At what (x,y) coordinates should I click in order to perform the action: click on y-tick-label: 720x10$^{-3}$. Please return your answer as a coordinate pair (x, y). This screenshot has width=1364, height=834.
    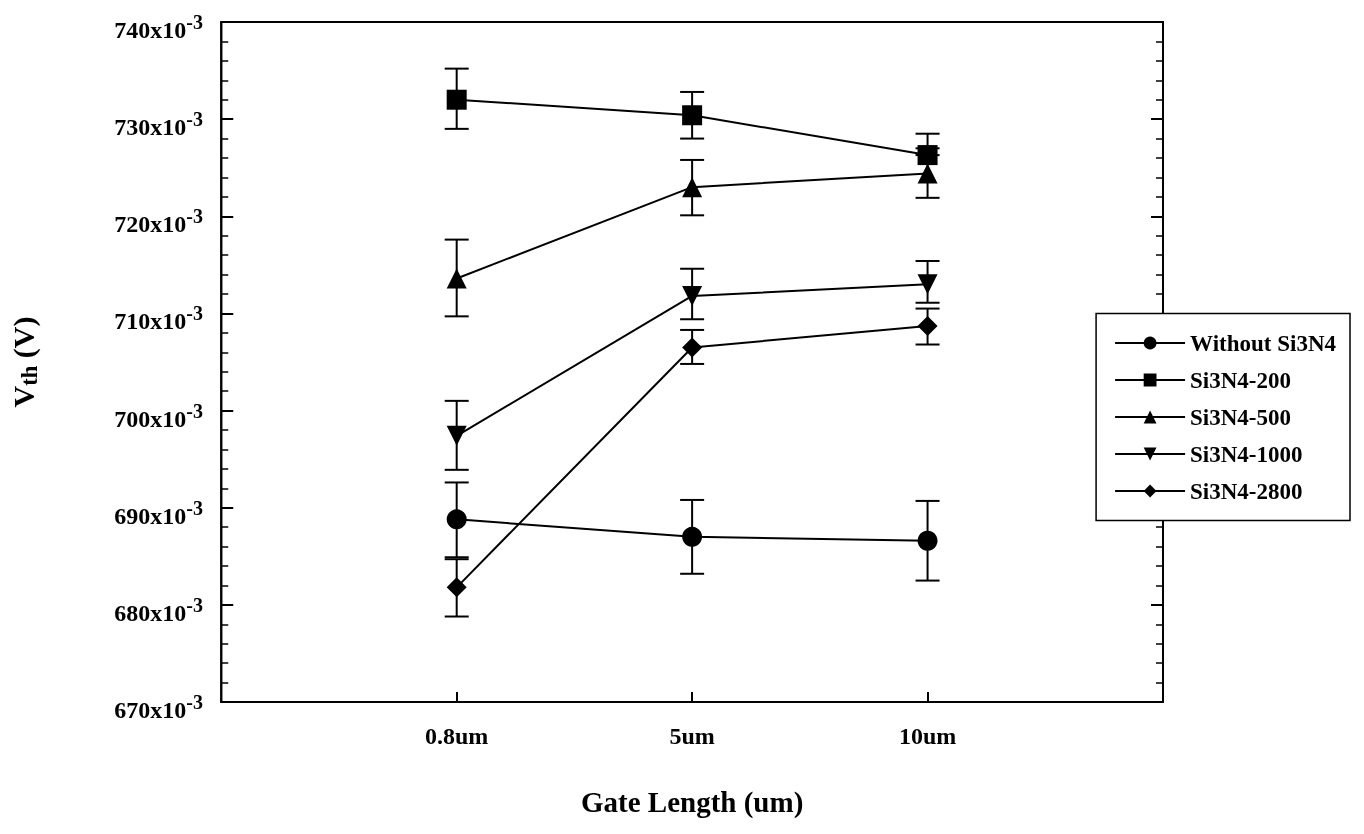
    Looking at the image, I should click on (158, 221).